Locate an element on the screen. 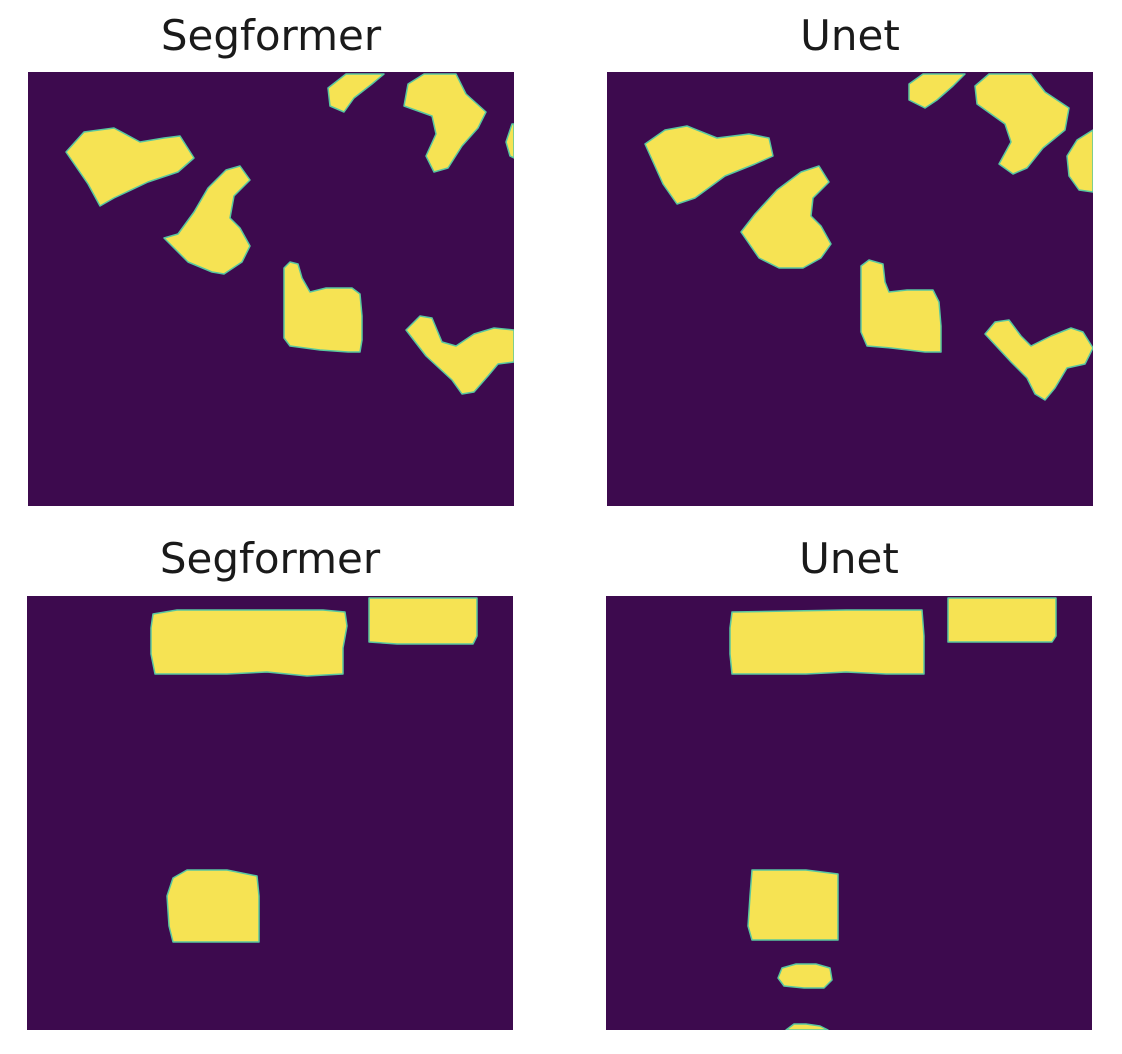  panel-title-segformer-top: Segformer is located at coordinates (271, 35).